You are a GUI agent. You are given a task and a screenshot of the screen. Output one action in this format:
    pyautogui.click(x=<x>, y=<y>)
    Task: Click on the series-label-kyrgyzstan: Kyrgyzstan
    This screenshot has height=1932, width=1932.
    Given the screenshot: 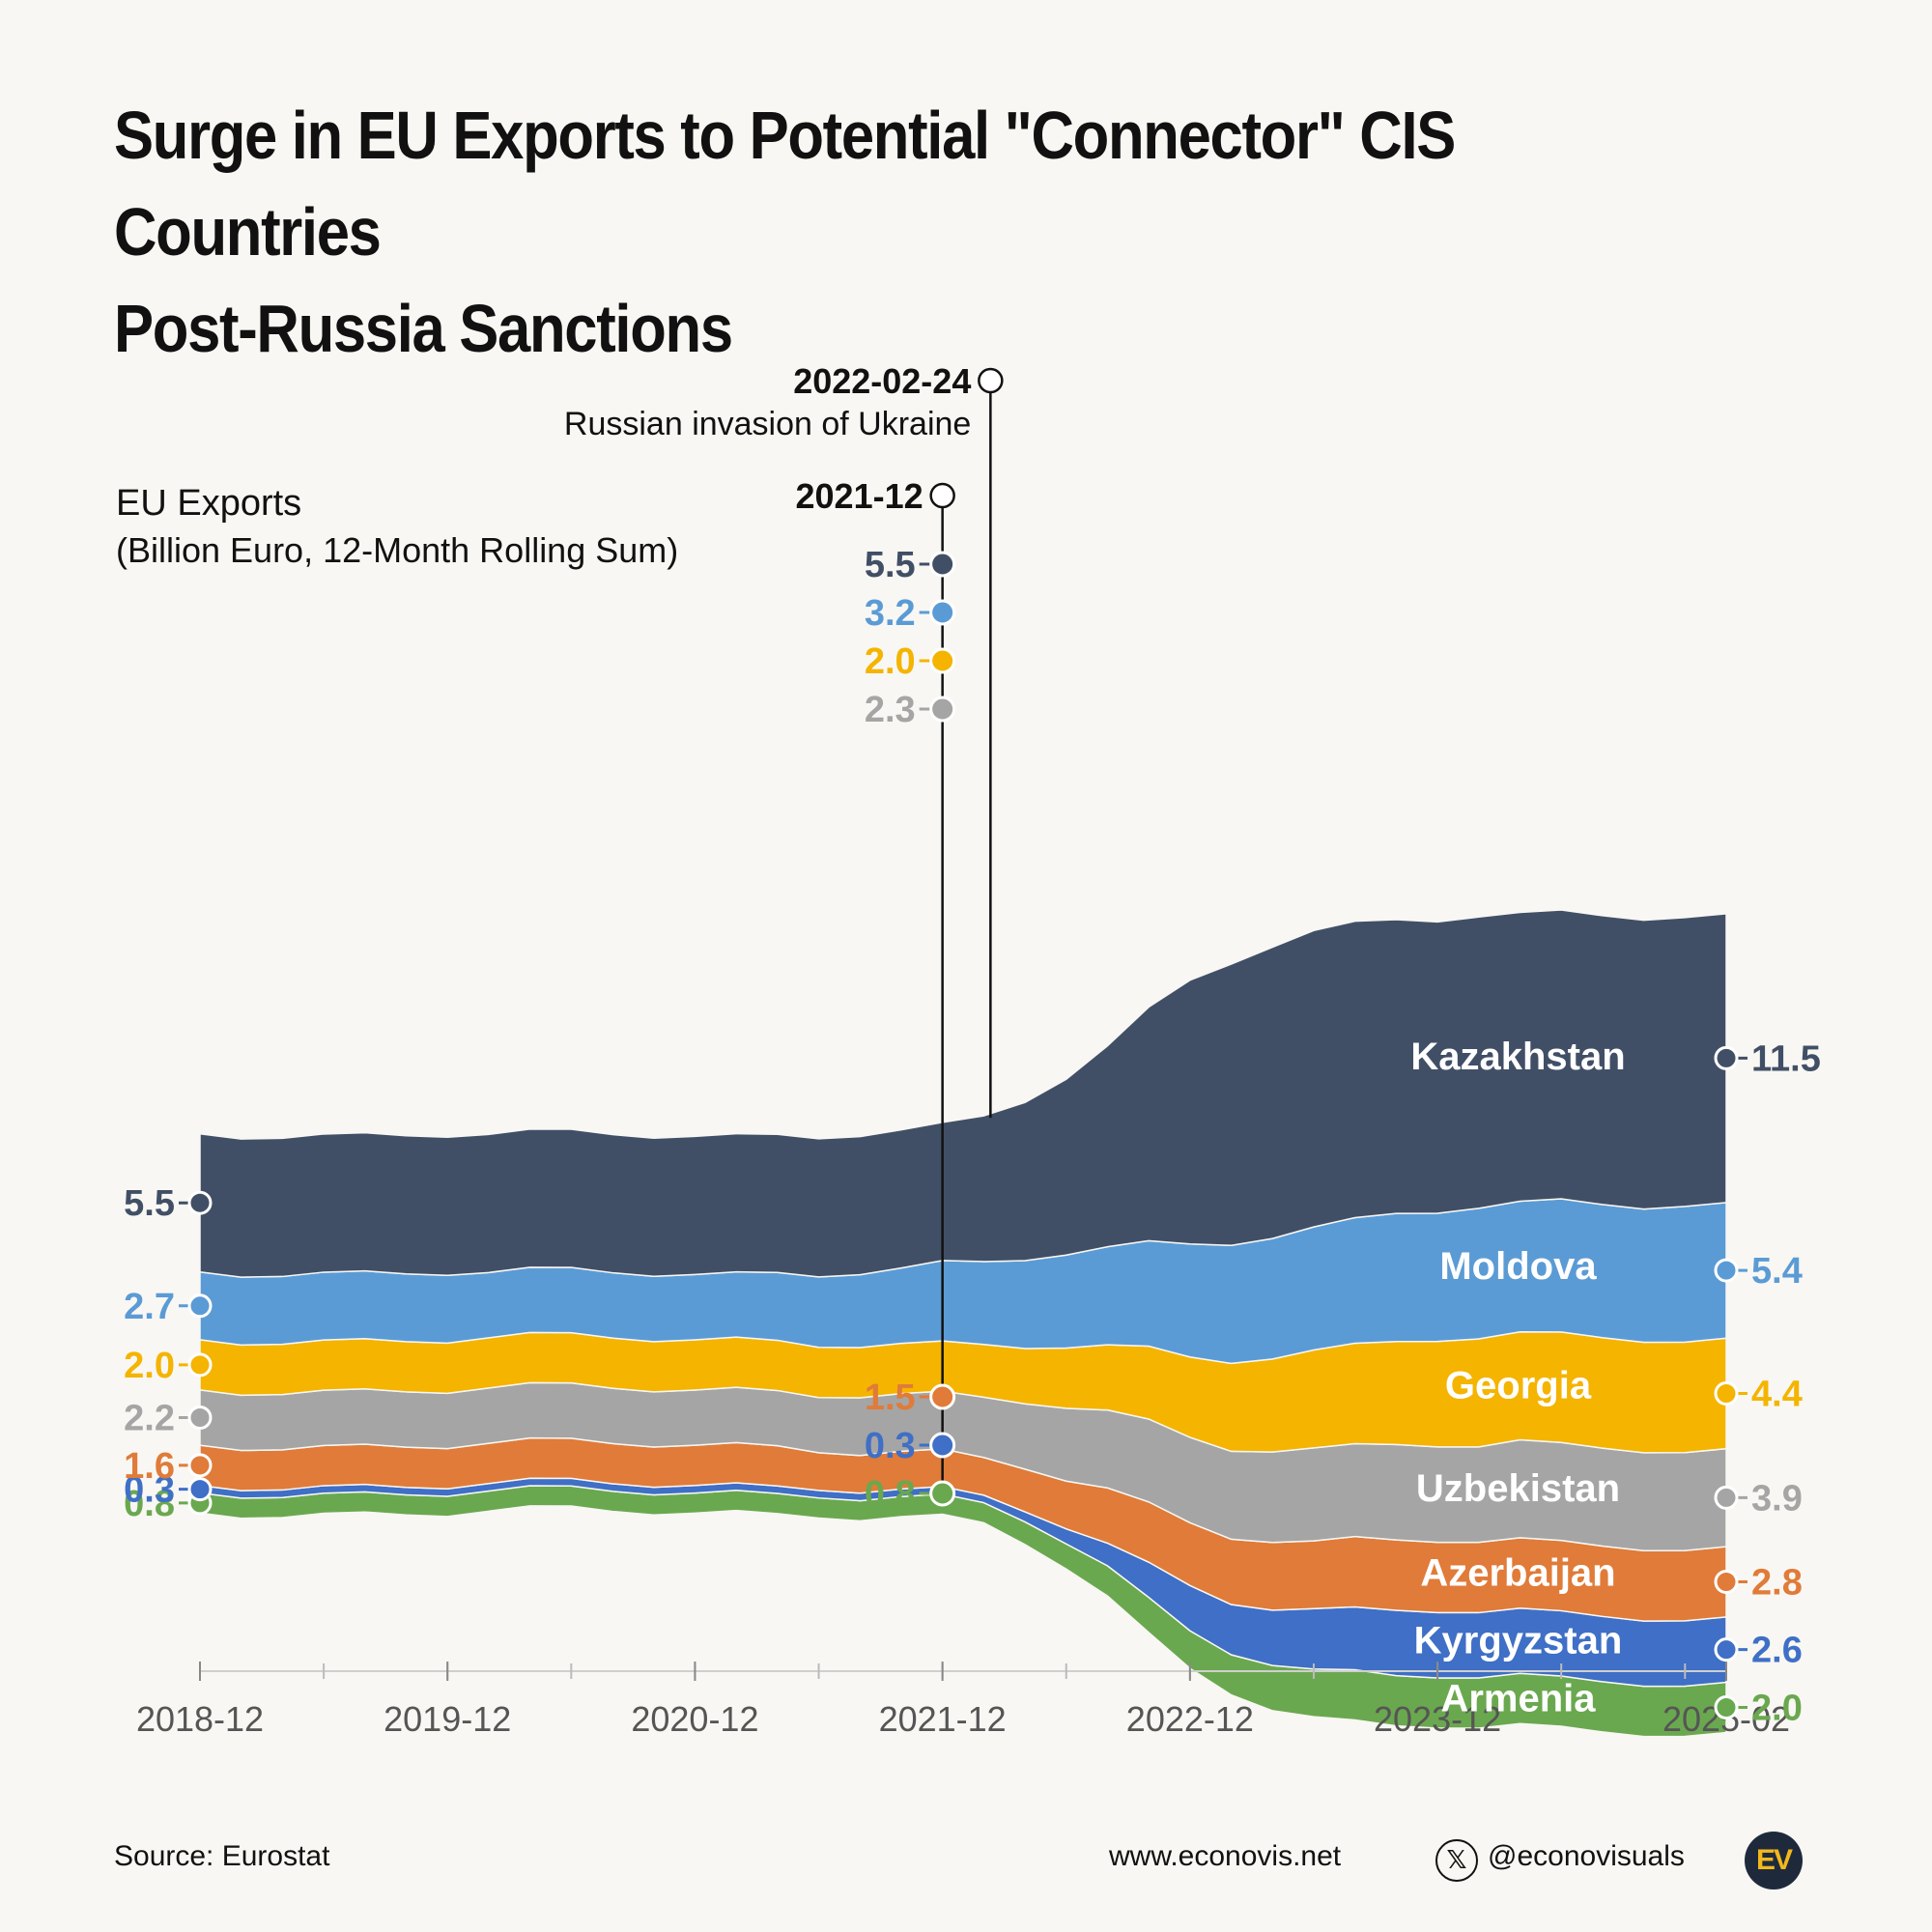 What is the action you would take?
    pyautogui.click(x=1518, y=1640)
    